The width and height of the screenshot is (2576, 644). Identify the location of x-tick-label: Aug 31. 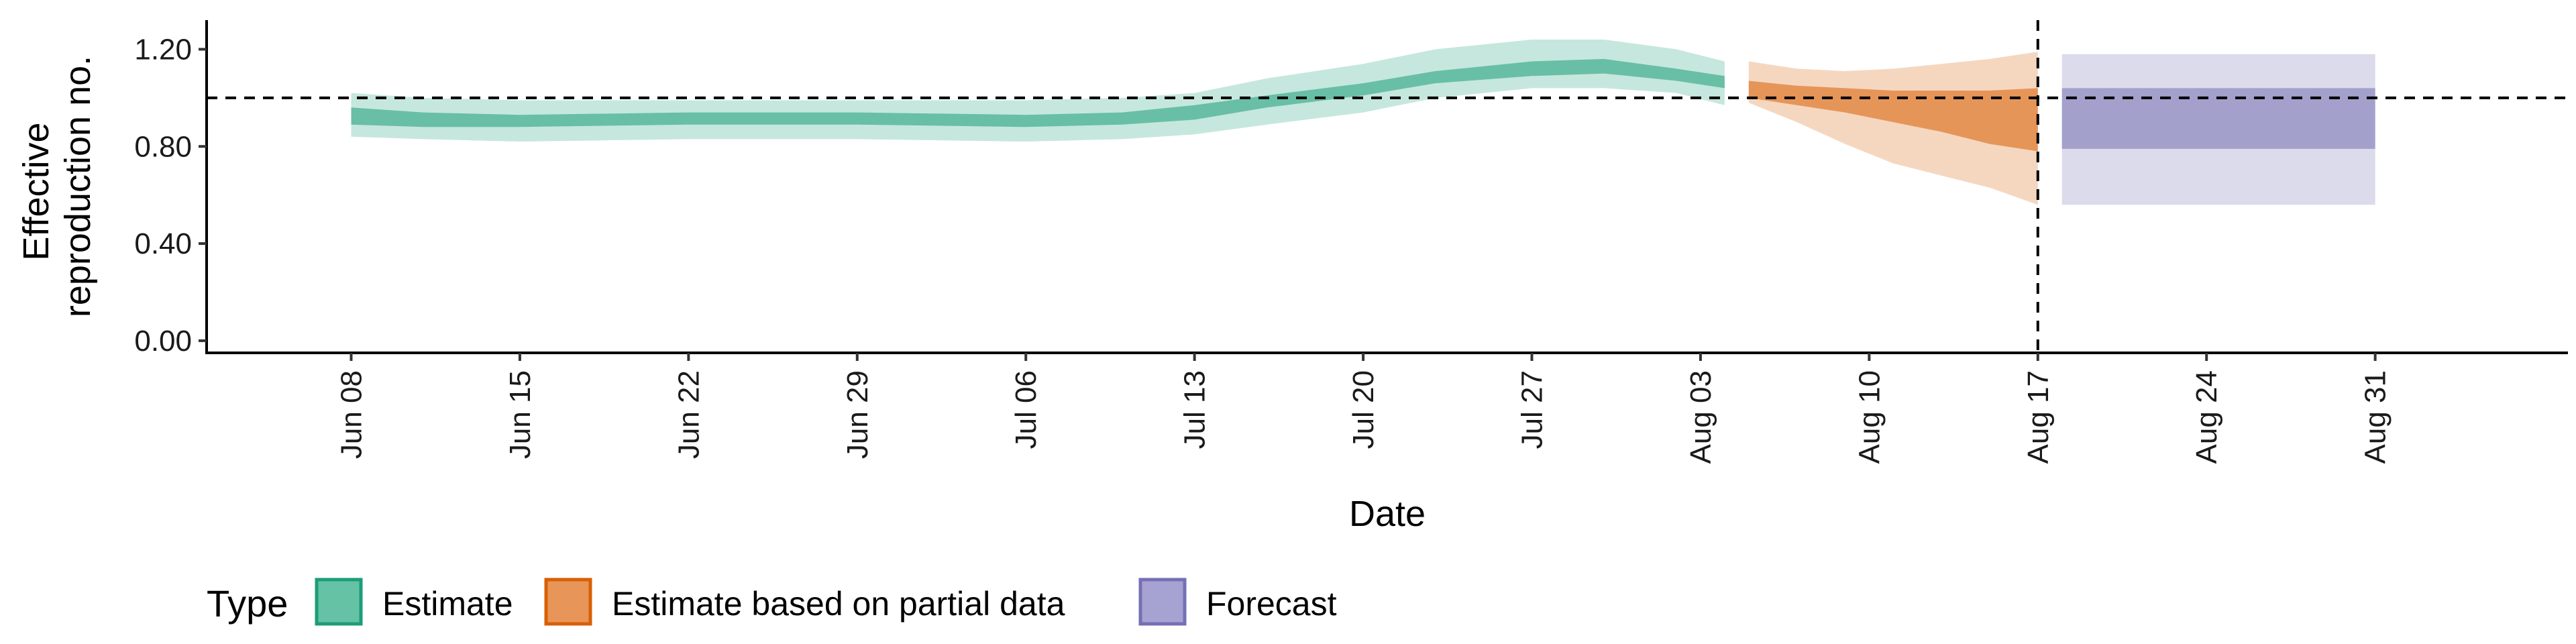
(2375, 417).